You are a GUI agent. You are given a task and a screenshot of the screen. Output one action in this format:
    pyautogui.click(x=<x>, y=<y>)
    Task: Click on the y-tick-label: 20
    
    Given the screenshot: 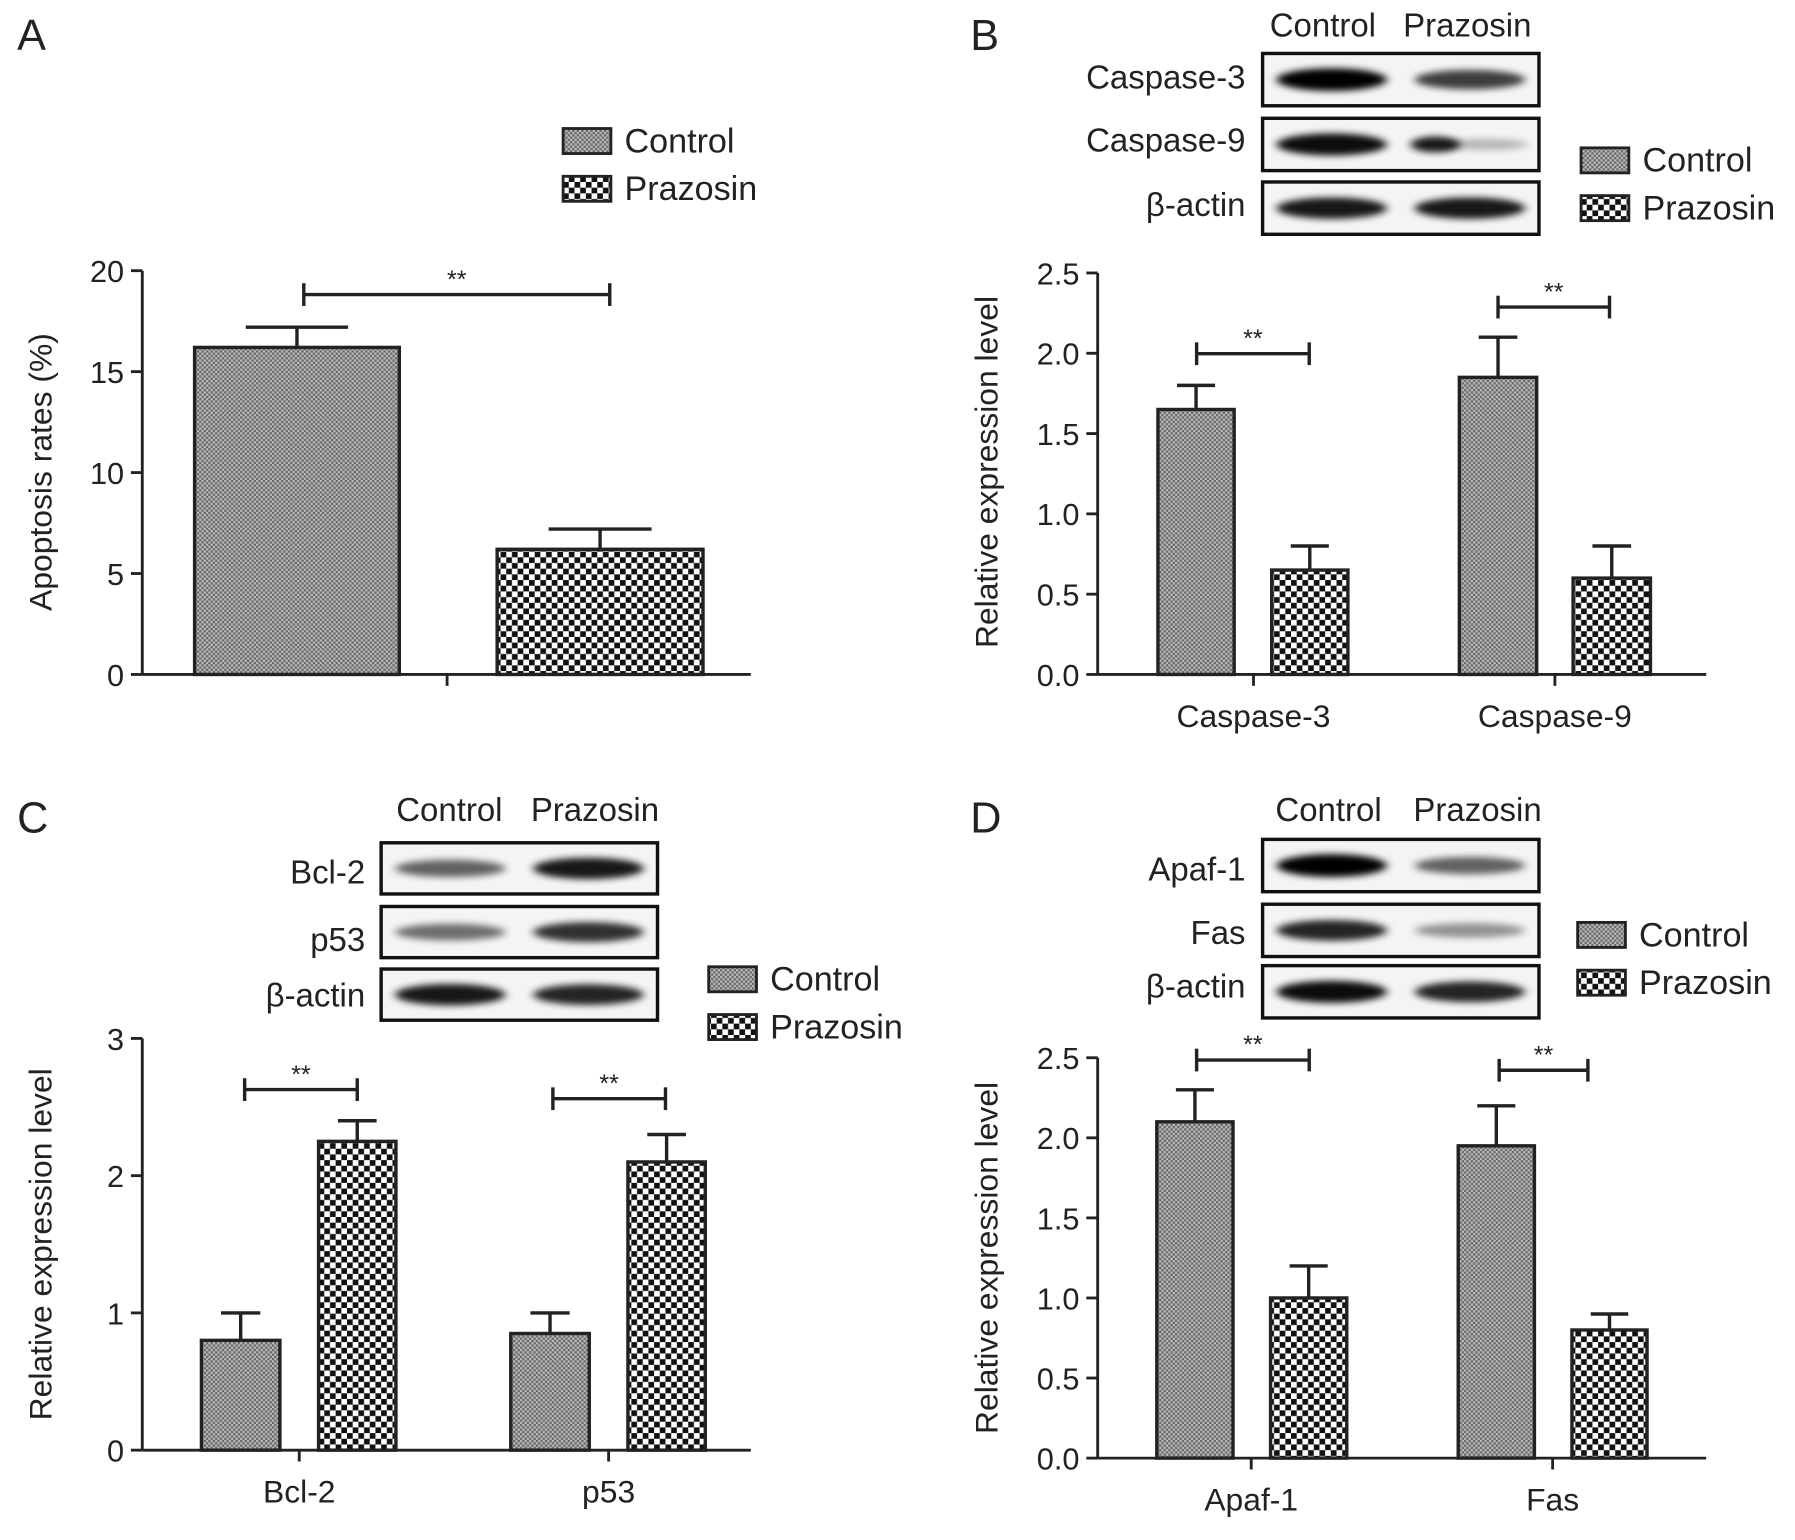 What is the action you would take?
    pyautogui.click(x=107, y=271)
    